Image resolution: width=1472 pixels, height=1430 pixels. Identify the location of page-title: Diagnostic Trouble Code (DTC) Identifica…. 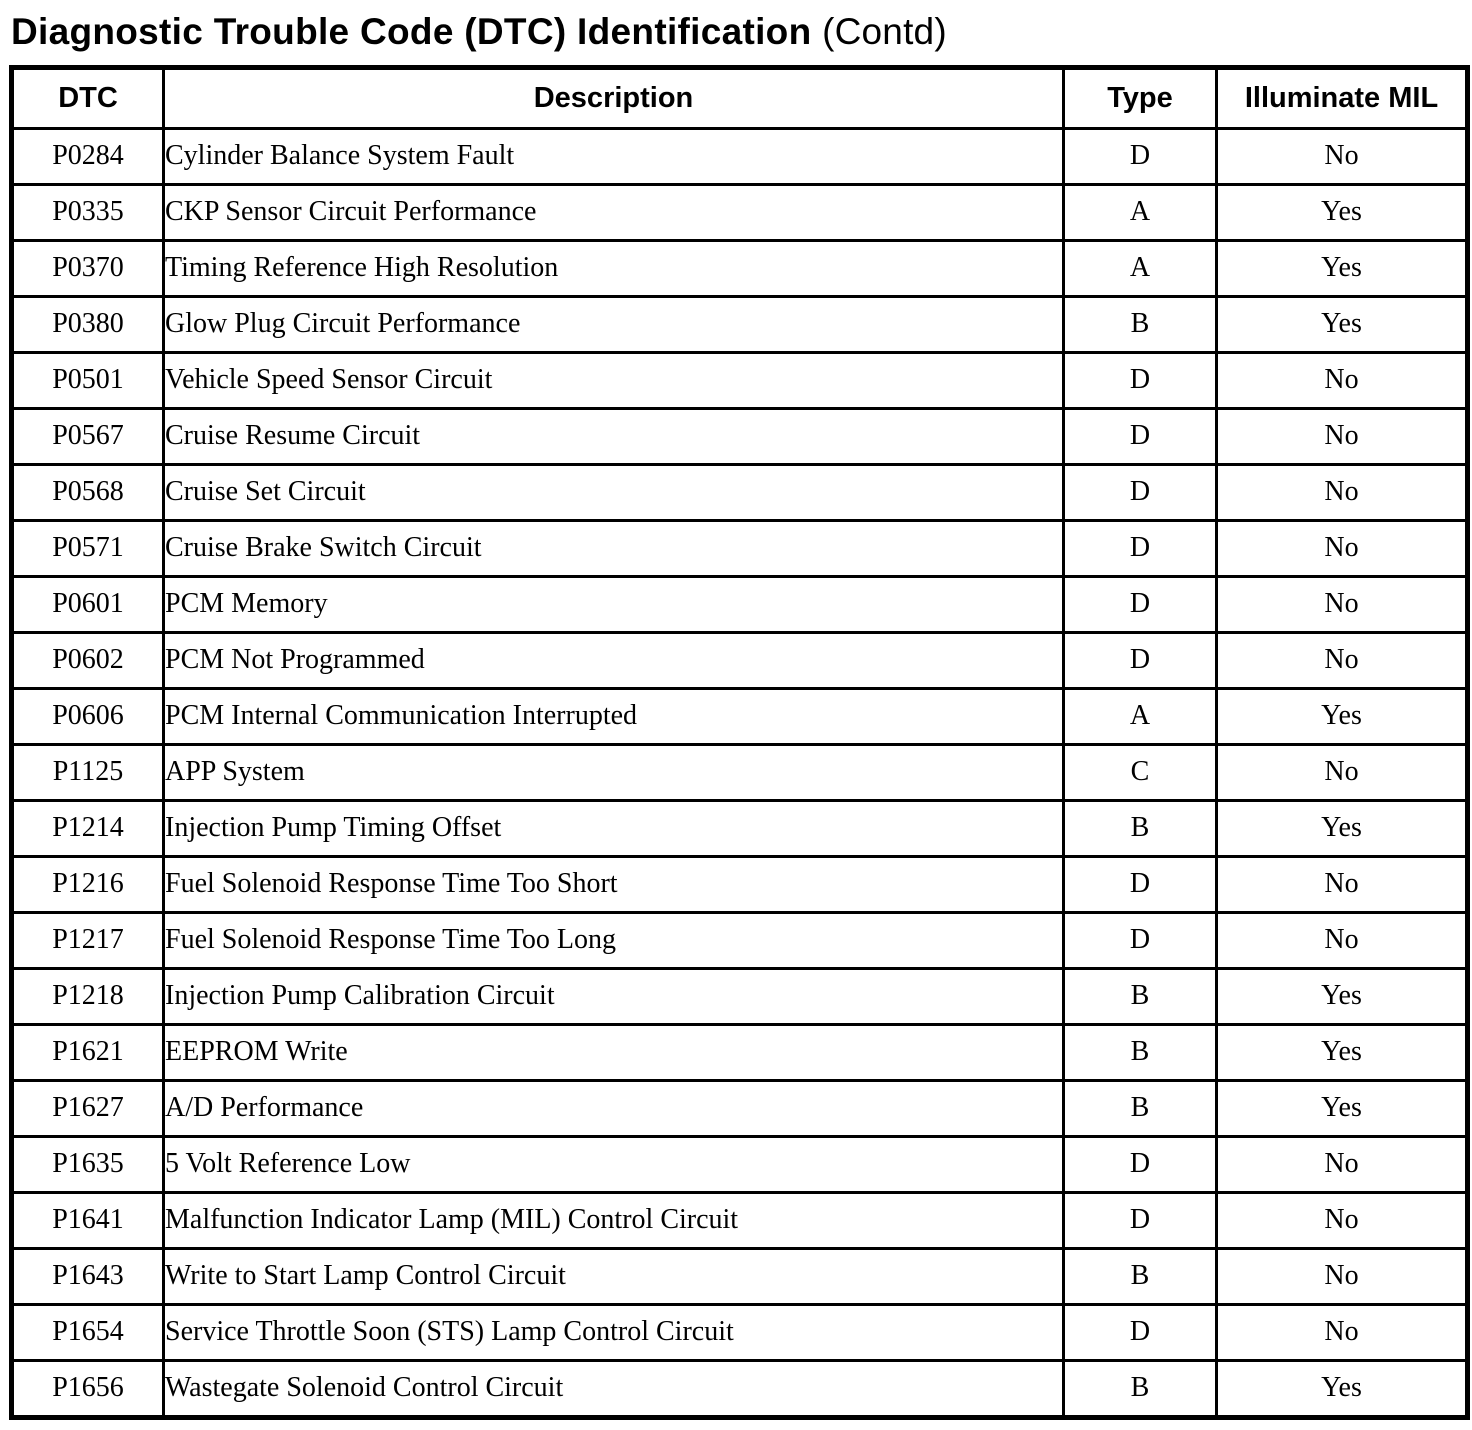
(737, 32).